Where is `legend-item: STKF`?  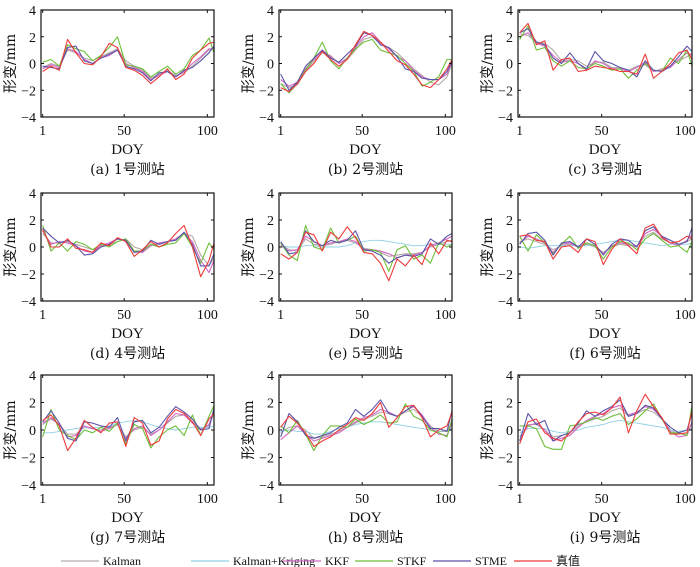 legend-item: STKF is located at coordinates (391, 560).